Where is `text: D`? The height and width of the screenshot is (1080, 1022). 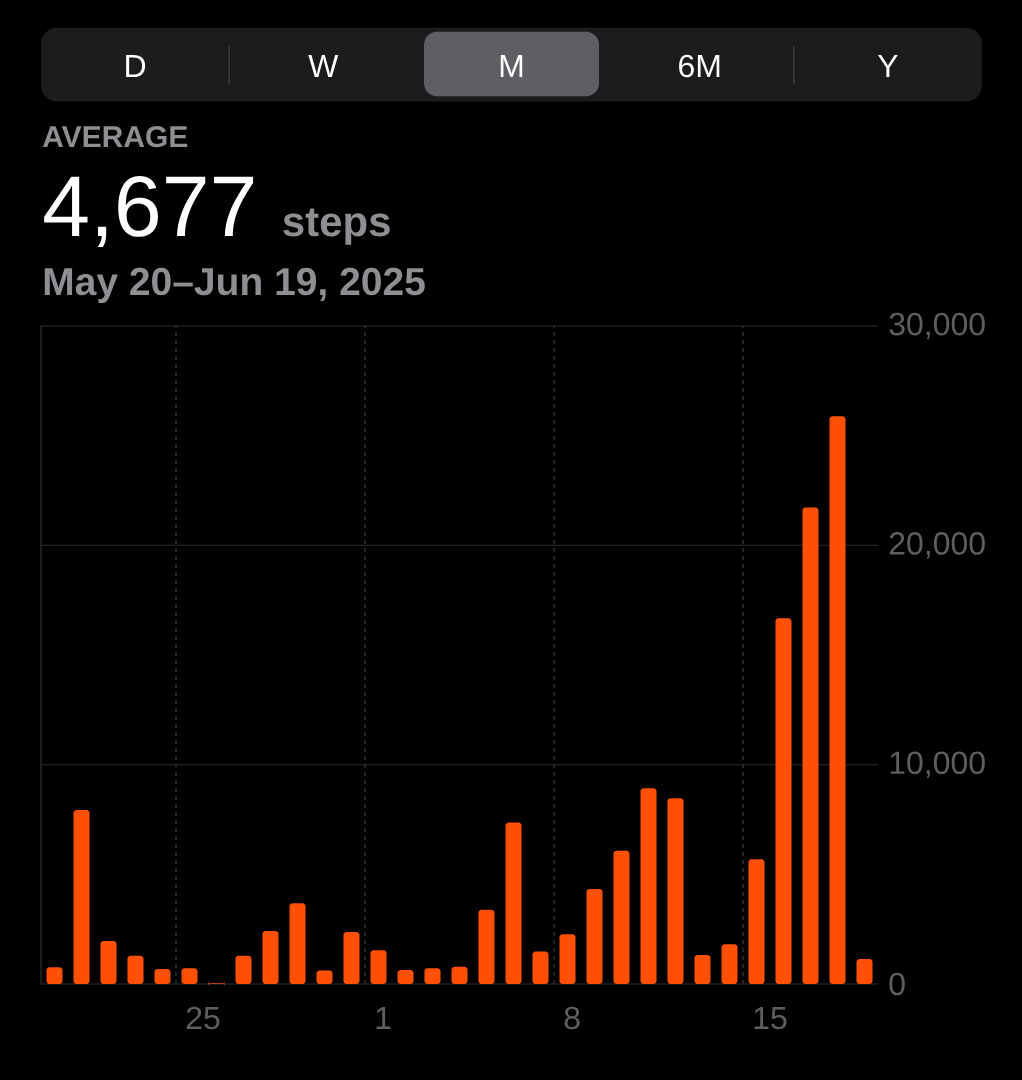 text: D is located at coordinates (136, 65).